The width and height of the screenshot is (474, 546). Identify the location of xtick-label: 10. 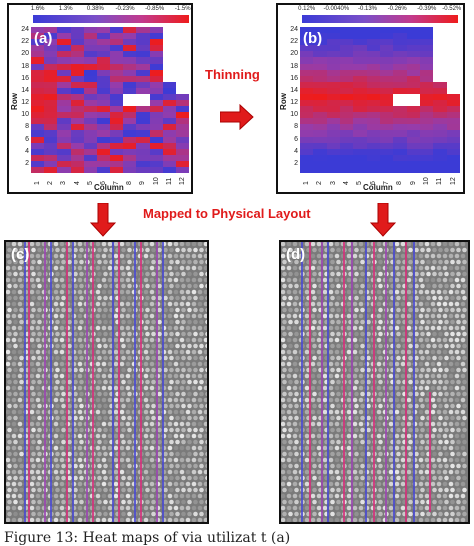
(156, 181).